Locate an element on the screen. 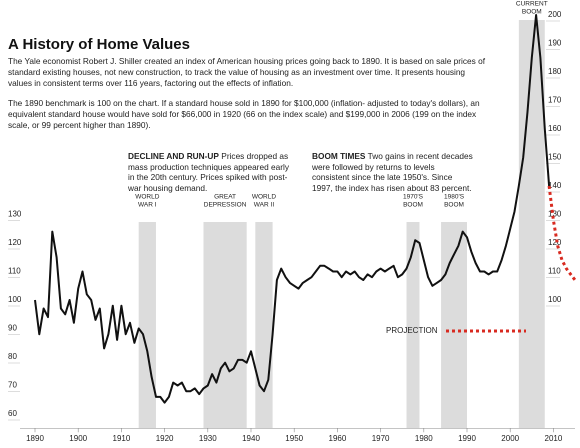 This screenshot has height=448, width=580. x-tick-label: 1990 is located at coordinates (467, 438).